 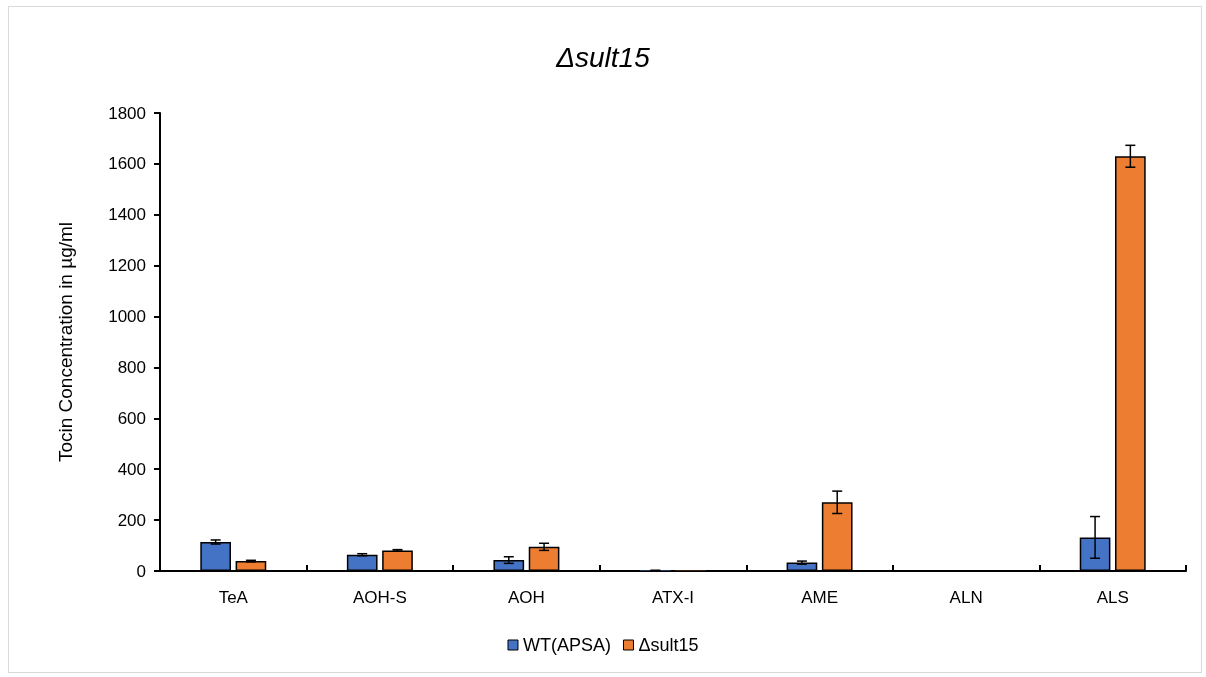 I want to click on y-tick-label: 600, so click(x=131, y=418).